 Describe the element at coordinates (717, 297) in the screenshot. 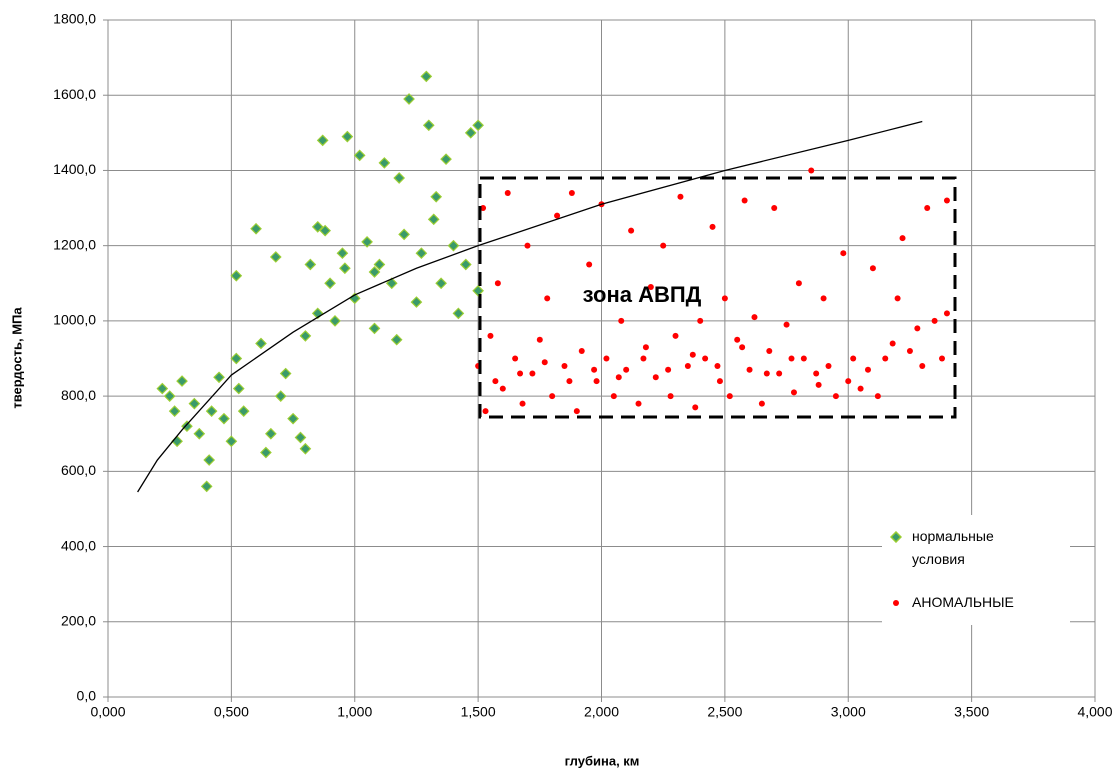

I see `zone-box` at that location.